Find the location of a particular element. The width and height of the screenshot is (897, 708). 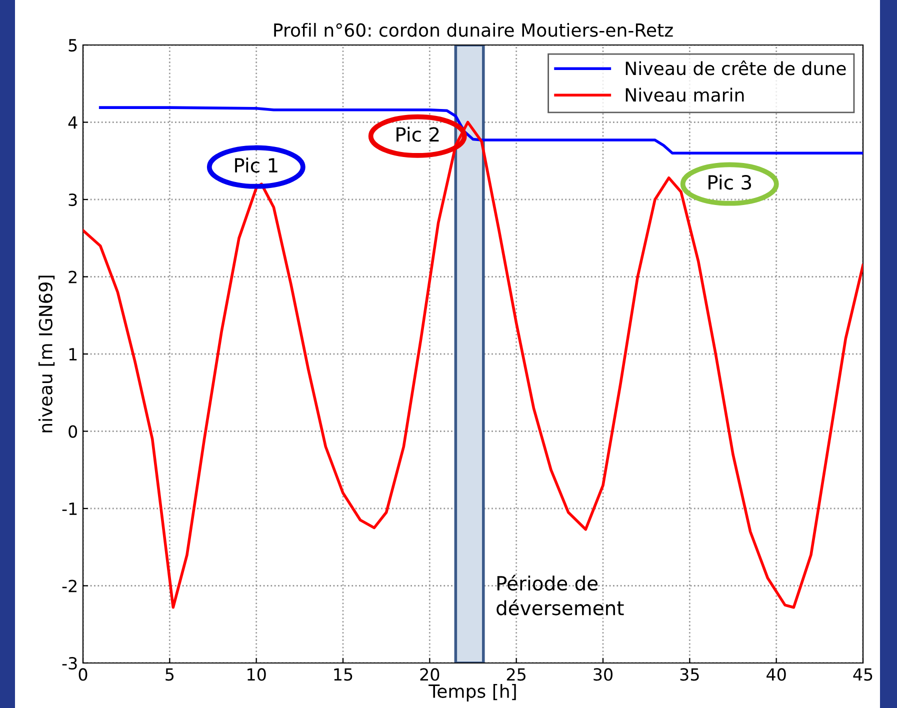

band-label: Période de déversement is located at coordinates (560, 595).